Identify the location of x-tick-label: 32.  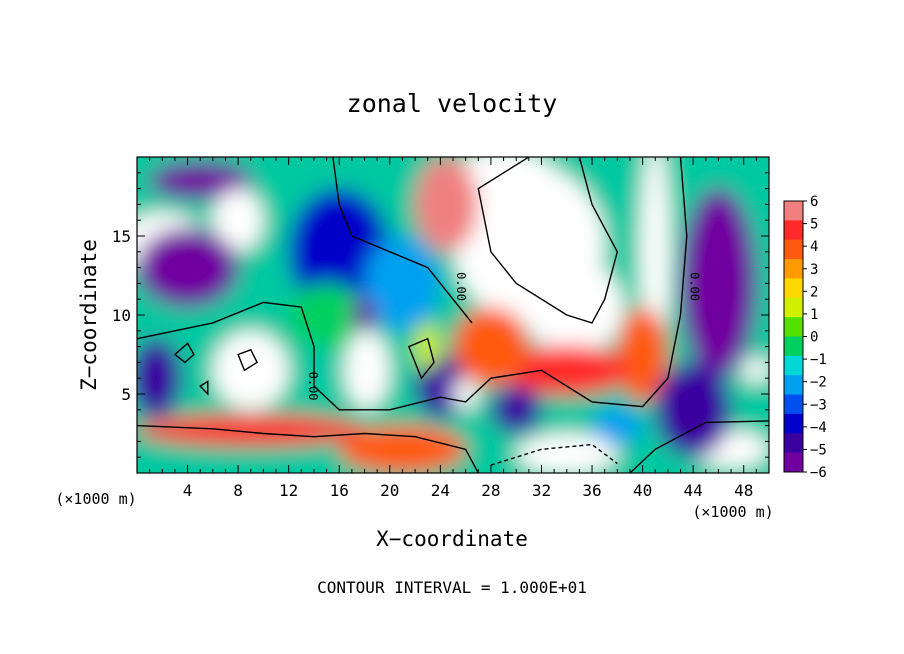
(541, 490).